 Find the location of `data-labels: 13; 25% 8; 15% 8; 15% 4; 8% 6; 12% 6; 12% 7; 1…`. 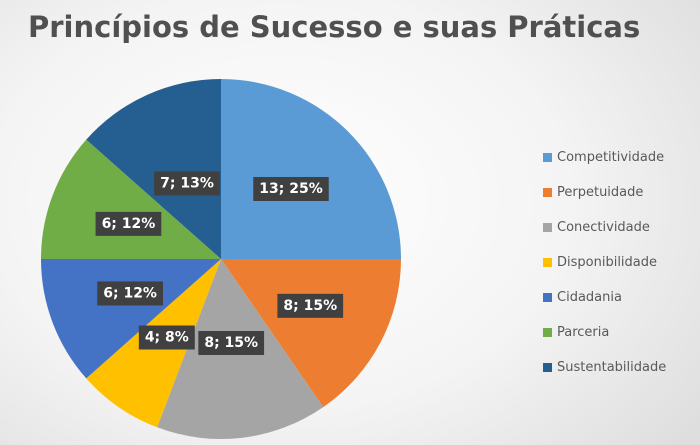

data-labels: 13; 25% 8; 15% 8; 15% 4; 8% 6; 12% 6; 12% 7; 1… is located at coordinates (219, 263).